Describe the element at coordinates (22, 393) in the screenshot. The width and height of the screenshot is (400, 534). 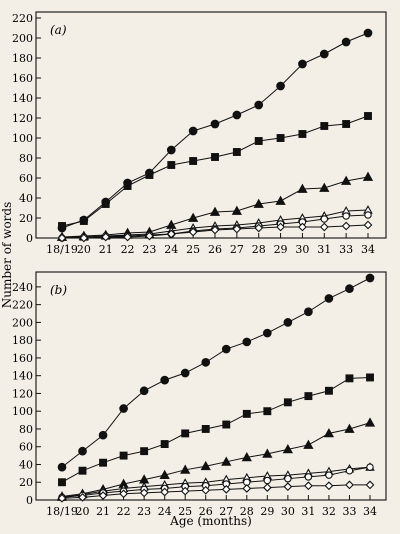
I see `y-tick-label: 120` at that location.